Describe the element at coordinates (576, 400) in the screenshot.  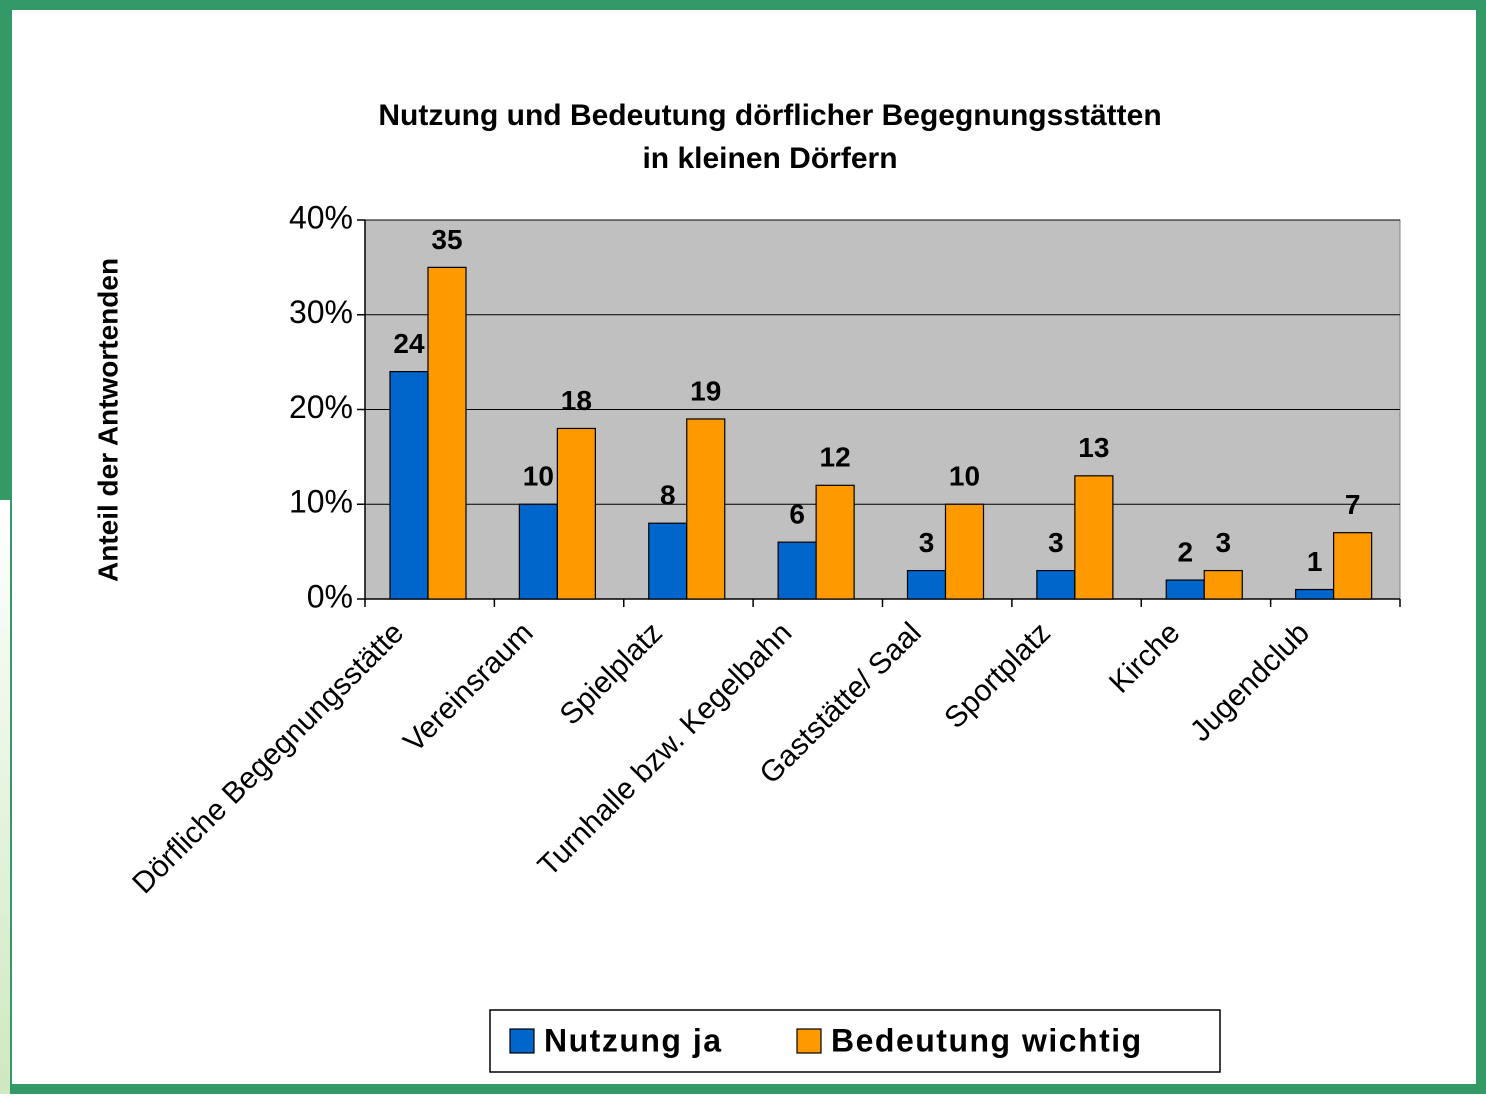
I see `data-label: 18` at that location.